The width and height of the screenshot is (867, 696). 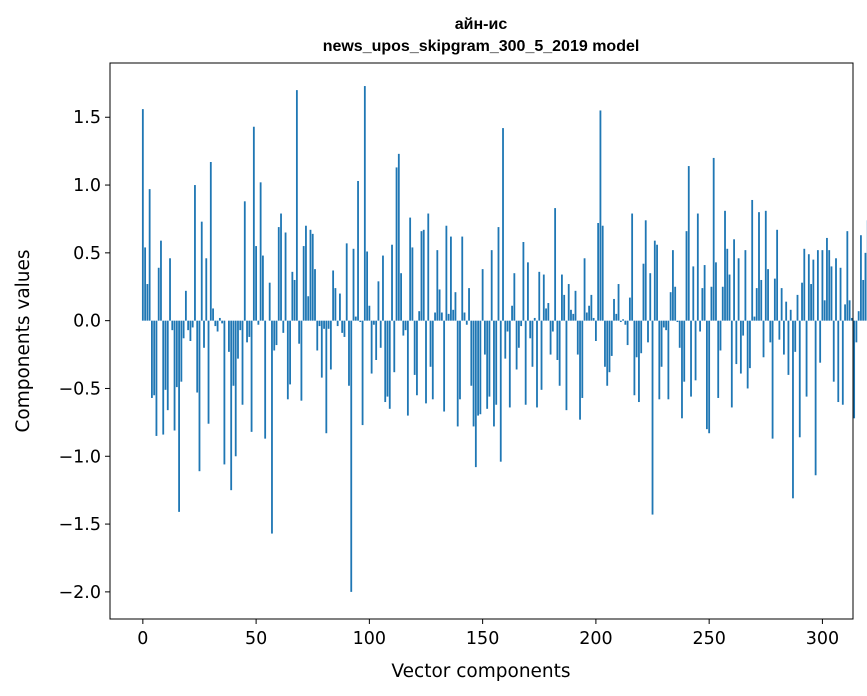 What do you see at coordinates (482, 639) in the screenshot?
I see `x-tick-label: 150` at bounding box center [482, 639].